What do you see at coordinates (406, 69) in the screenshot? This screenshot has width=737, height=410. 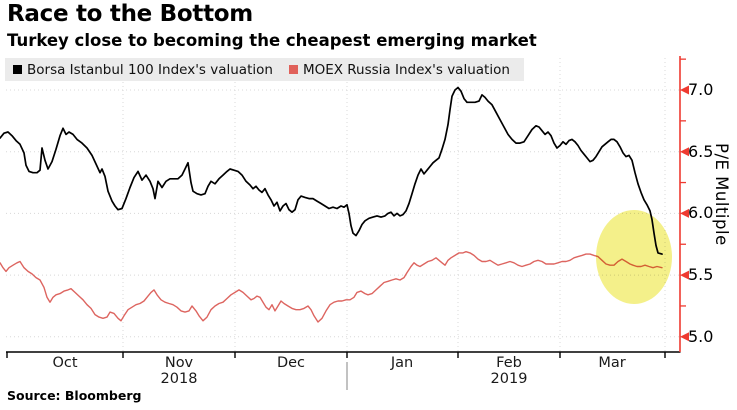 I see `legend-label-moex: MOEX Russia Index's valuation` at bounding box center [406, 69].